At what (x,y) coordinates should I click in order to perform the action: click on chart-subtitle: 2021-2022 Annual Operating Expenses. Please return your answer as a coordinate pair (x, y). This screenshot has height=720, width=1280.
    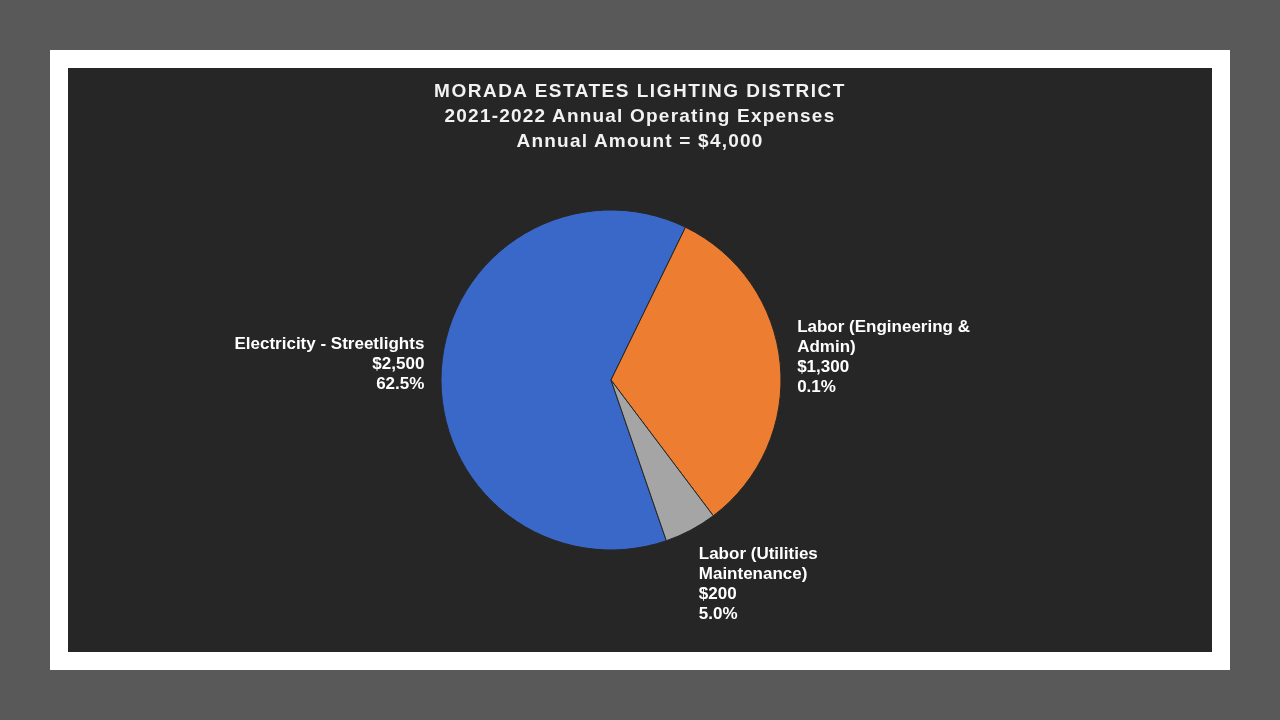
    Looking at the image, I should click on (640, 115).